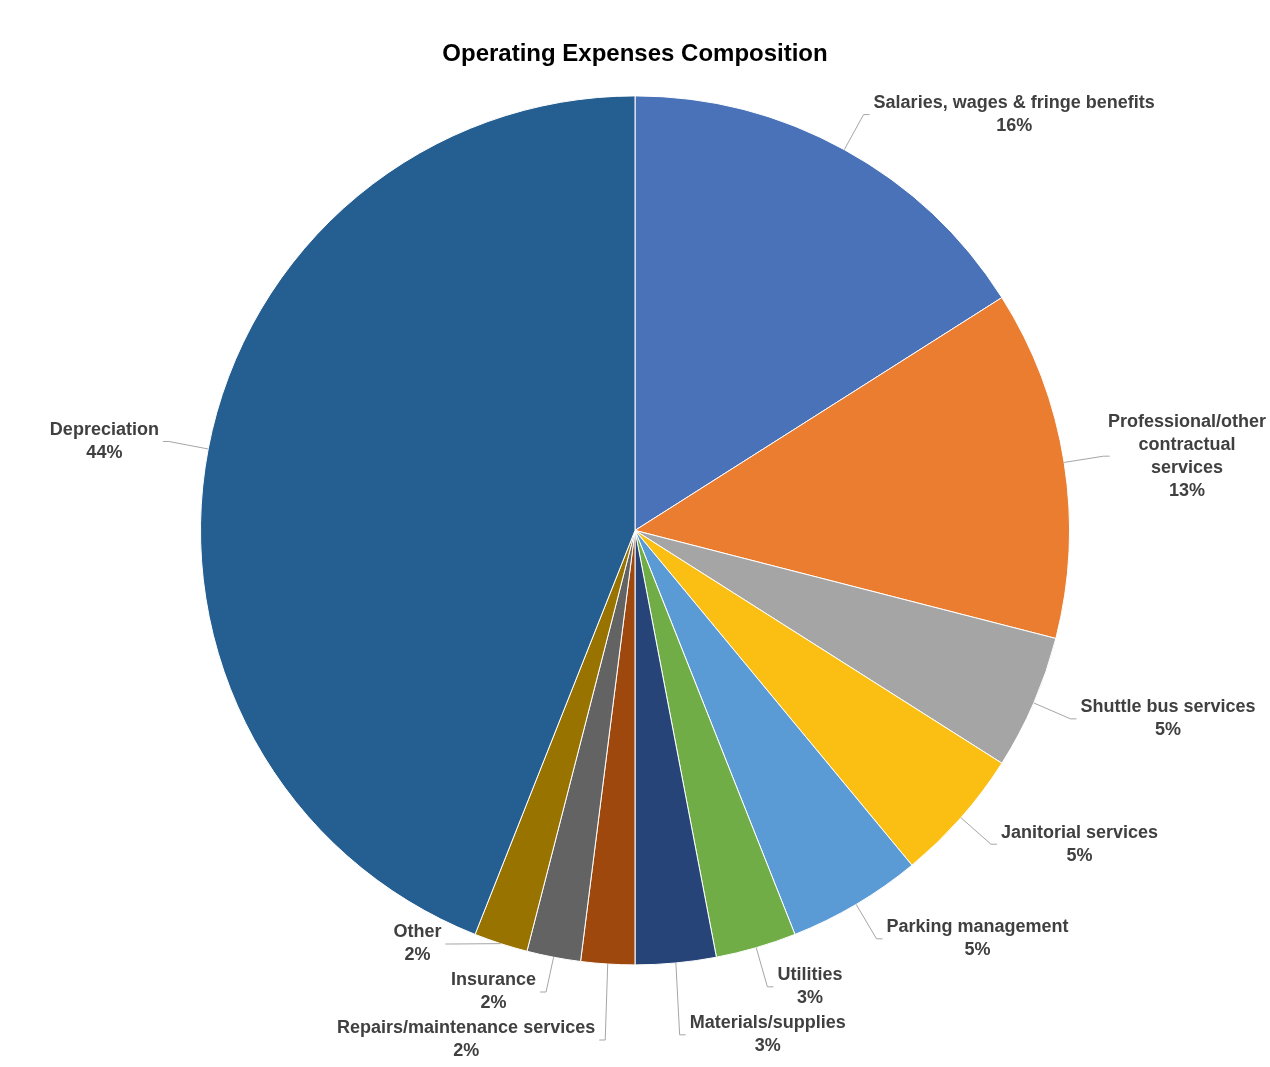 The image size is (1270, 1067). What do you see at coordinates (417, 931) in the screenshot?
I see `slice-label: Other` at bounding box center [417, 931].